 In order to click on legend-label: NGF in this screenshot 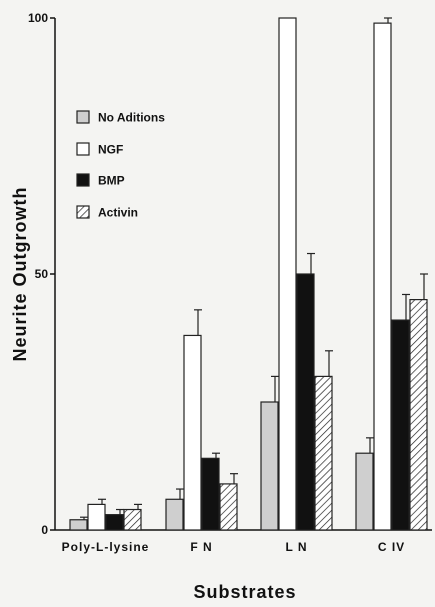, I will do `click(110, 150)`.